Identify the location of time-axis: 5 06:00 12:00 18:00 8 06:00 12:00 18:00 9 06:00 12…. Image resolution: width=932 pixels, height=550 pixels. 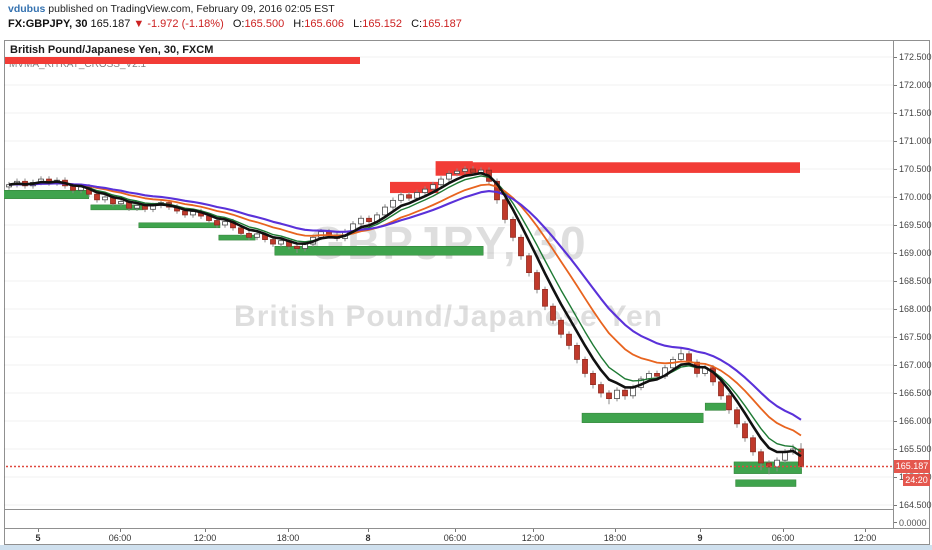
(467, 537).